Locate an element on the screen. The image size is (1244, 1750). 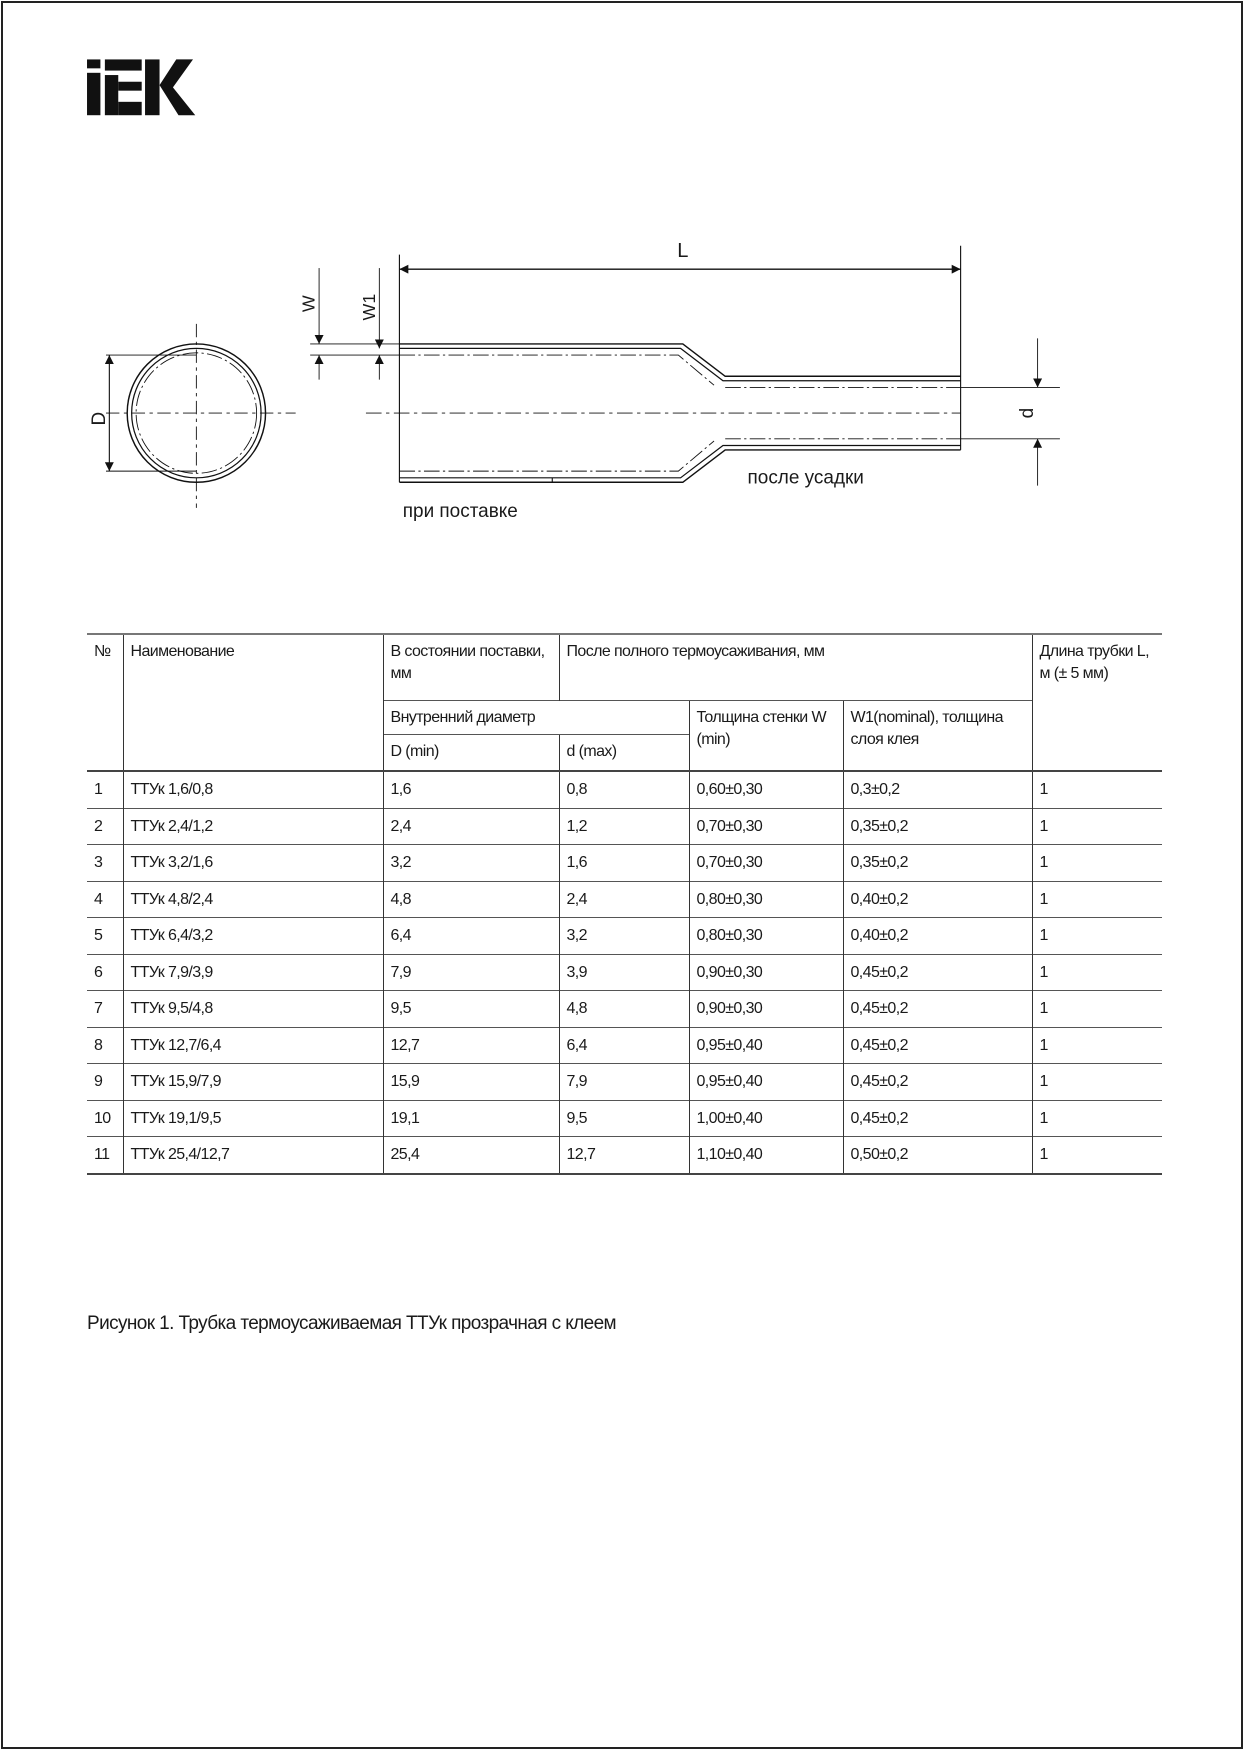
cell-W: 1,10±0,40 is located at coordinates (765, 1155).